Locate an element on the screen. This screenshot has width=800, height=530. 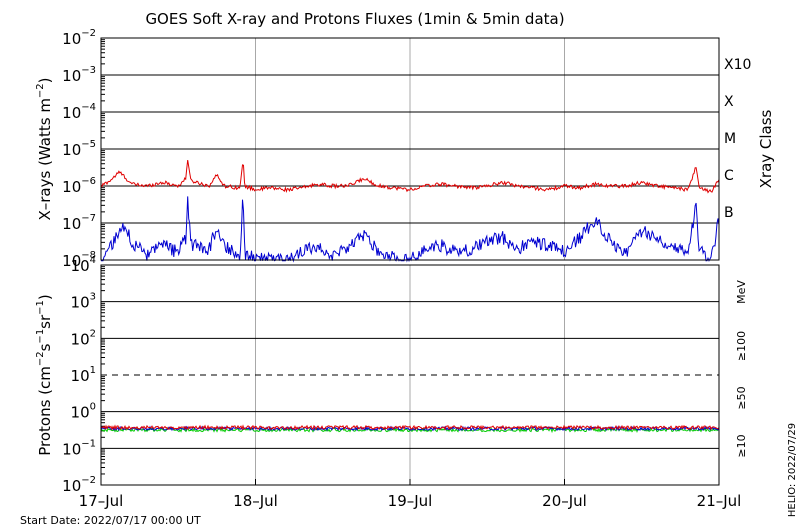
x-tick-labels: 17–Jul 18–Jul 19–Jul 20–Jul 21–Jul is located at coordinates (410, 494).